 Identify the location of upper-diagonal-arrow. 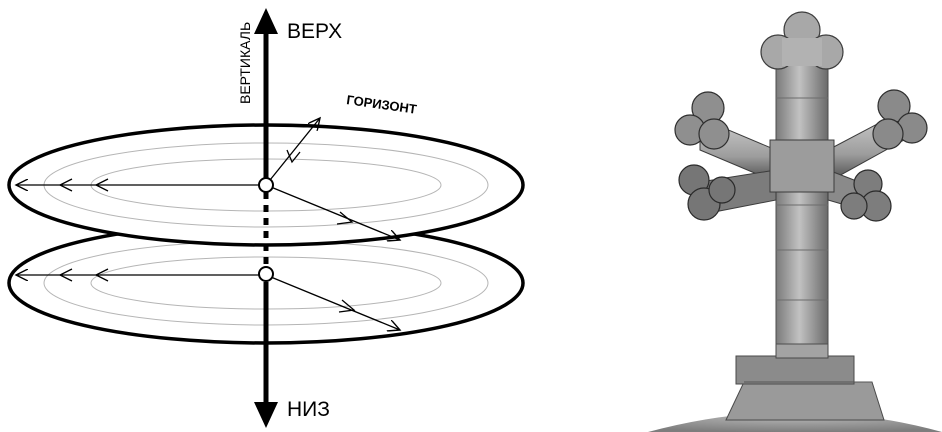
(292, 152).